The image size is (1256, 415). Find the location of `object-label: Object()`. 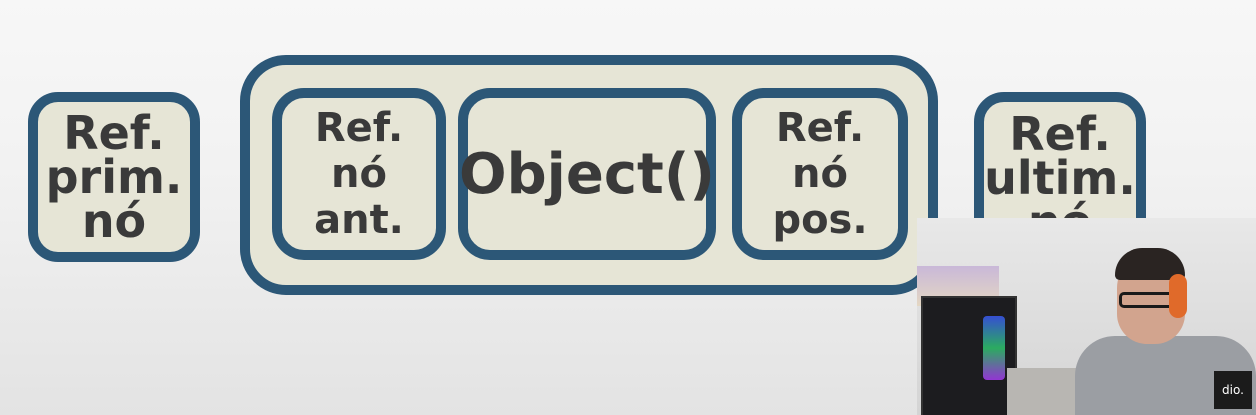

object-label: Object() is located at coordinates (587, 174).